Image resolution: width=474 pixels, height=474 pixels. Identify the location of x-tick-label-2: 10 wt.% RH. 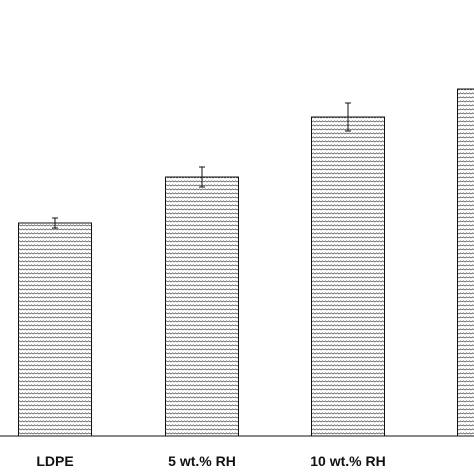
(347, 461).